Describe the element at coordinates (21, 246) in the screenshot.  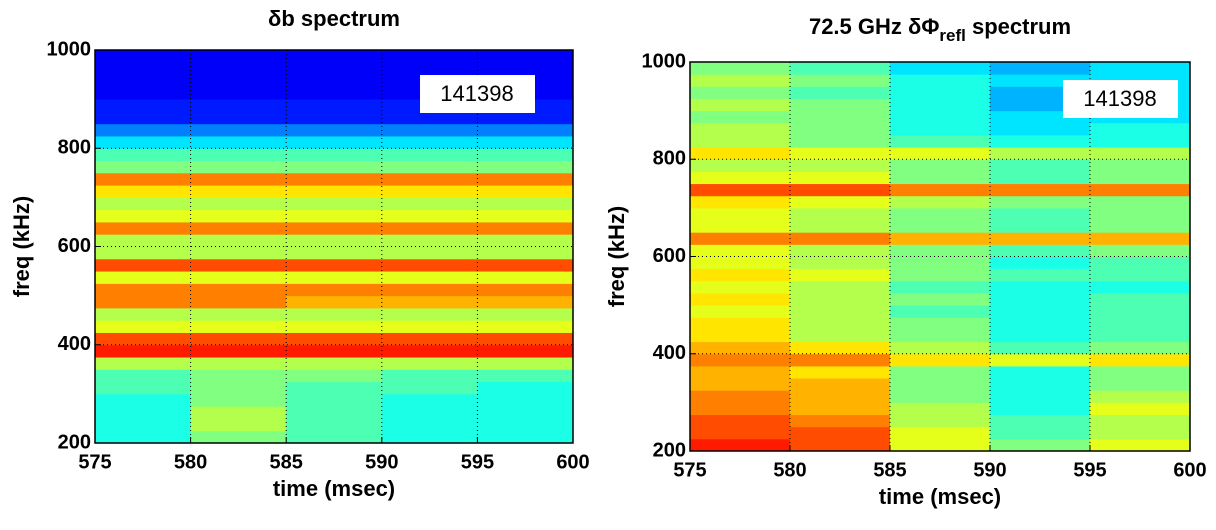
I see `y-axis-label: freq (kHz)` at that location.